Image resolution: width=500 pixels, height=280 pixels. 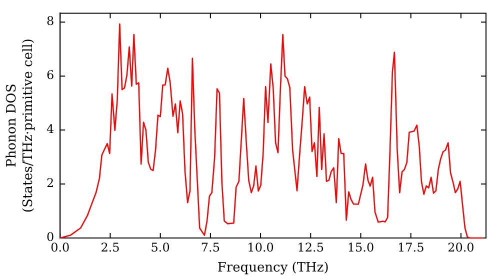 I want to click on y-axis-title: Phonon DOS (States/THz·primitive cell), so click(x=20, y=125).